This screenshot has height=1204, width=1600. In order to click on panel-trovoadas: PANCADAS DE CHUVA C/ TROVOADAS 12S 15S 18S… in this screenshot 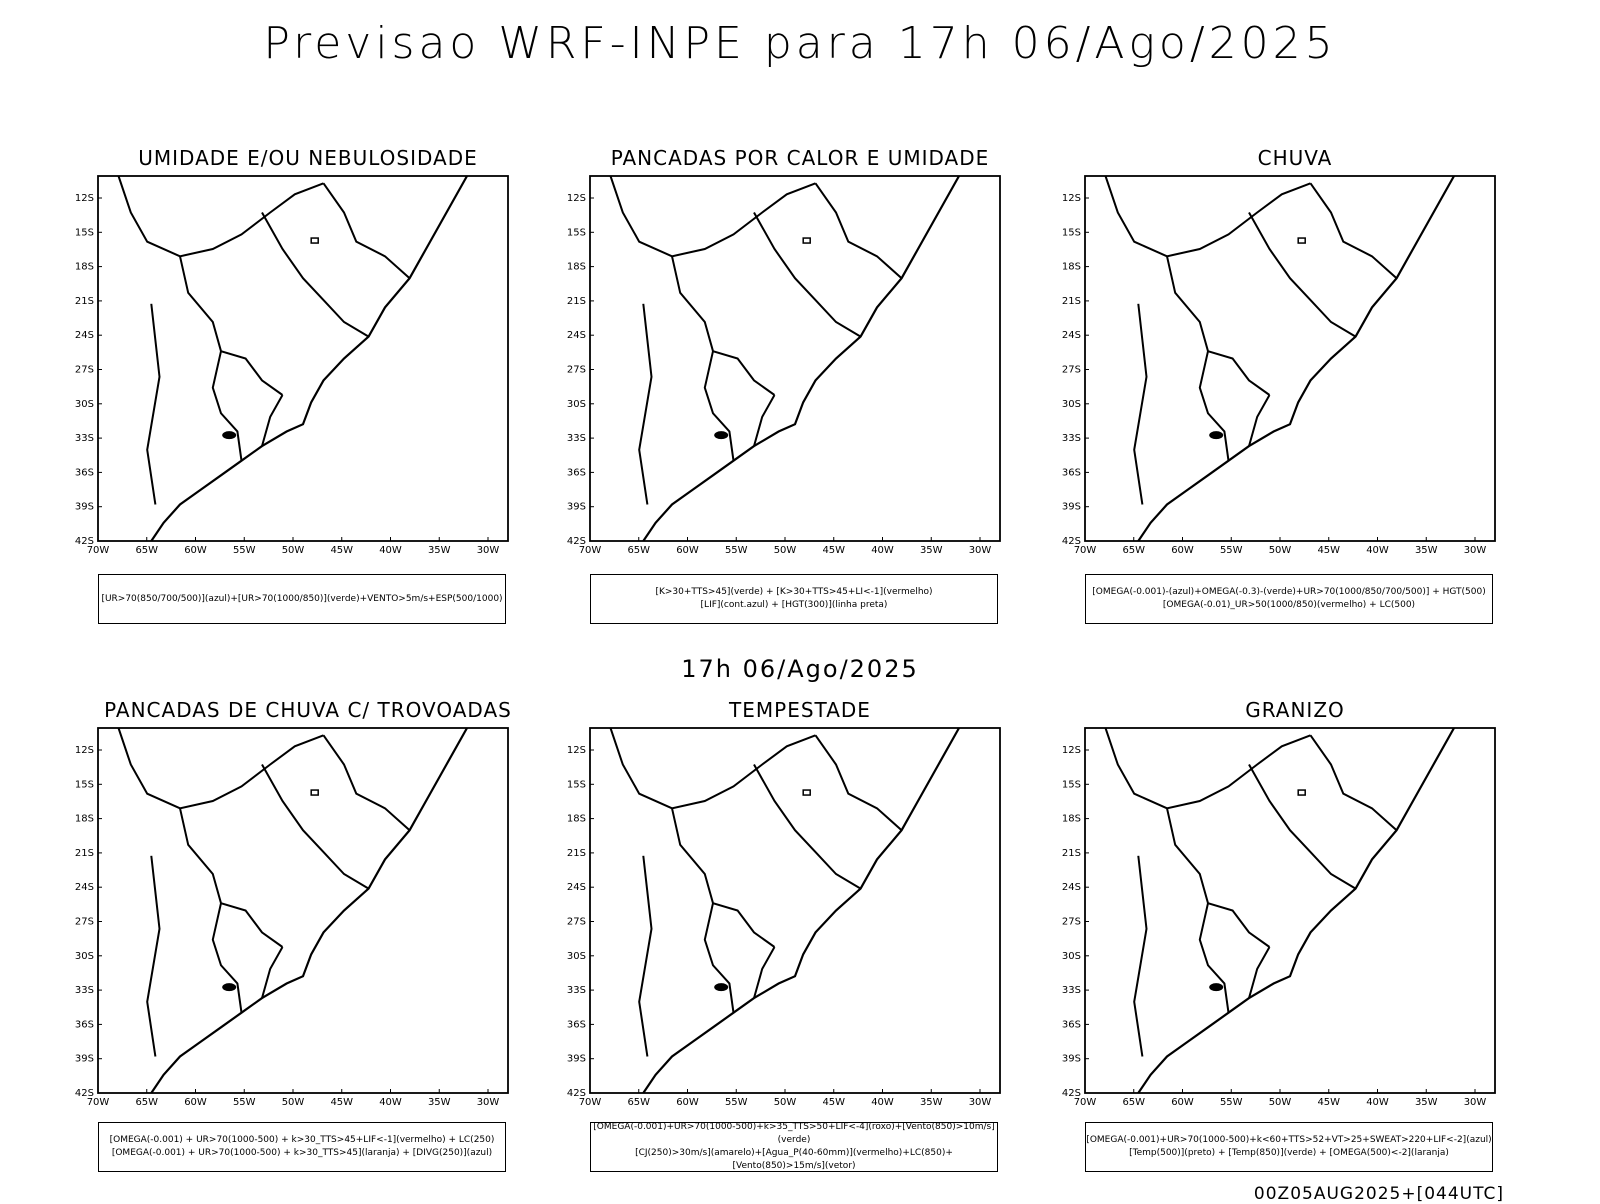, I will do `click(308, 938)`.